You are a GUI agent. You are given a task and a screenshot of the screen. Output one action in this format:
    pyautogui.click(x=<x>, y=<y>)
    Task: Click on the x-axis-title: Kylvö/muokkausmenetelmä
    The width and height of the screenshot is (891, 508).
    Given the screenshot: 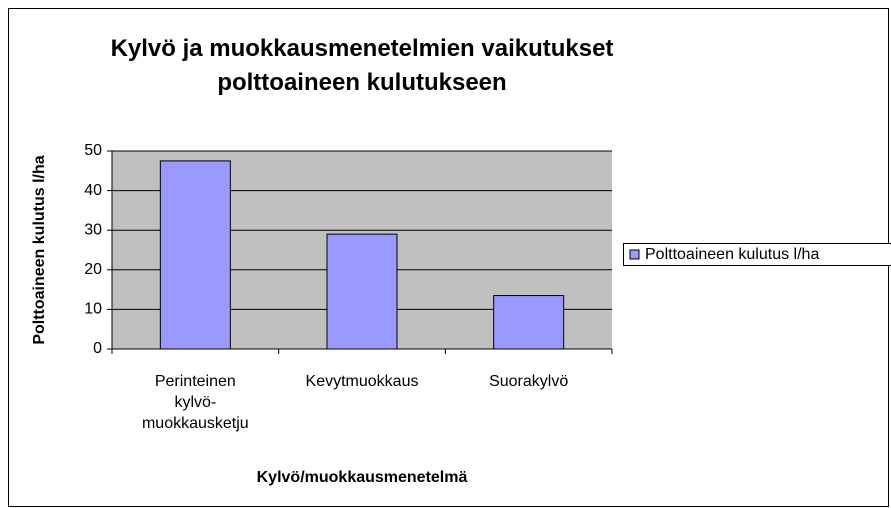 What is the action you would take?
    pyautogui.click(x=362, y=477)
    